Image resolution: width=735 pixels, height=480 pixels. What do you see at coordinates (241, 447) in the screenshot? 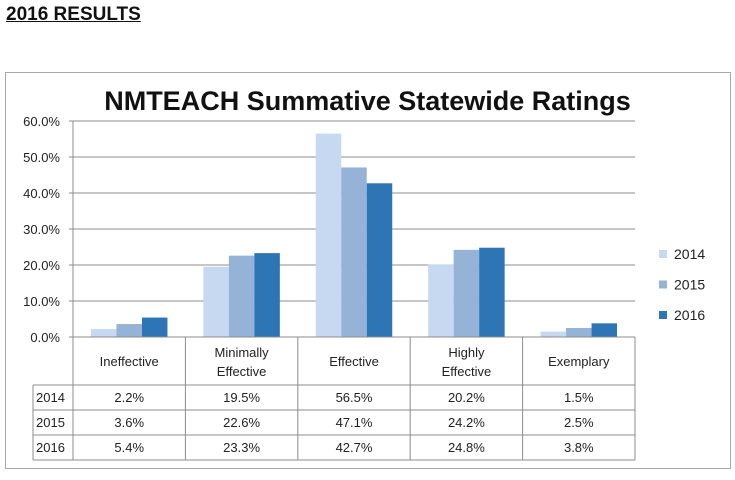
I see `table-cell: 23.3%` at bounding box center [241, 447].